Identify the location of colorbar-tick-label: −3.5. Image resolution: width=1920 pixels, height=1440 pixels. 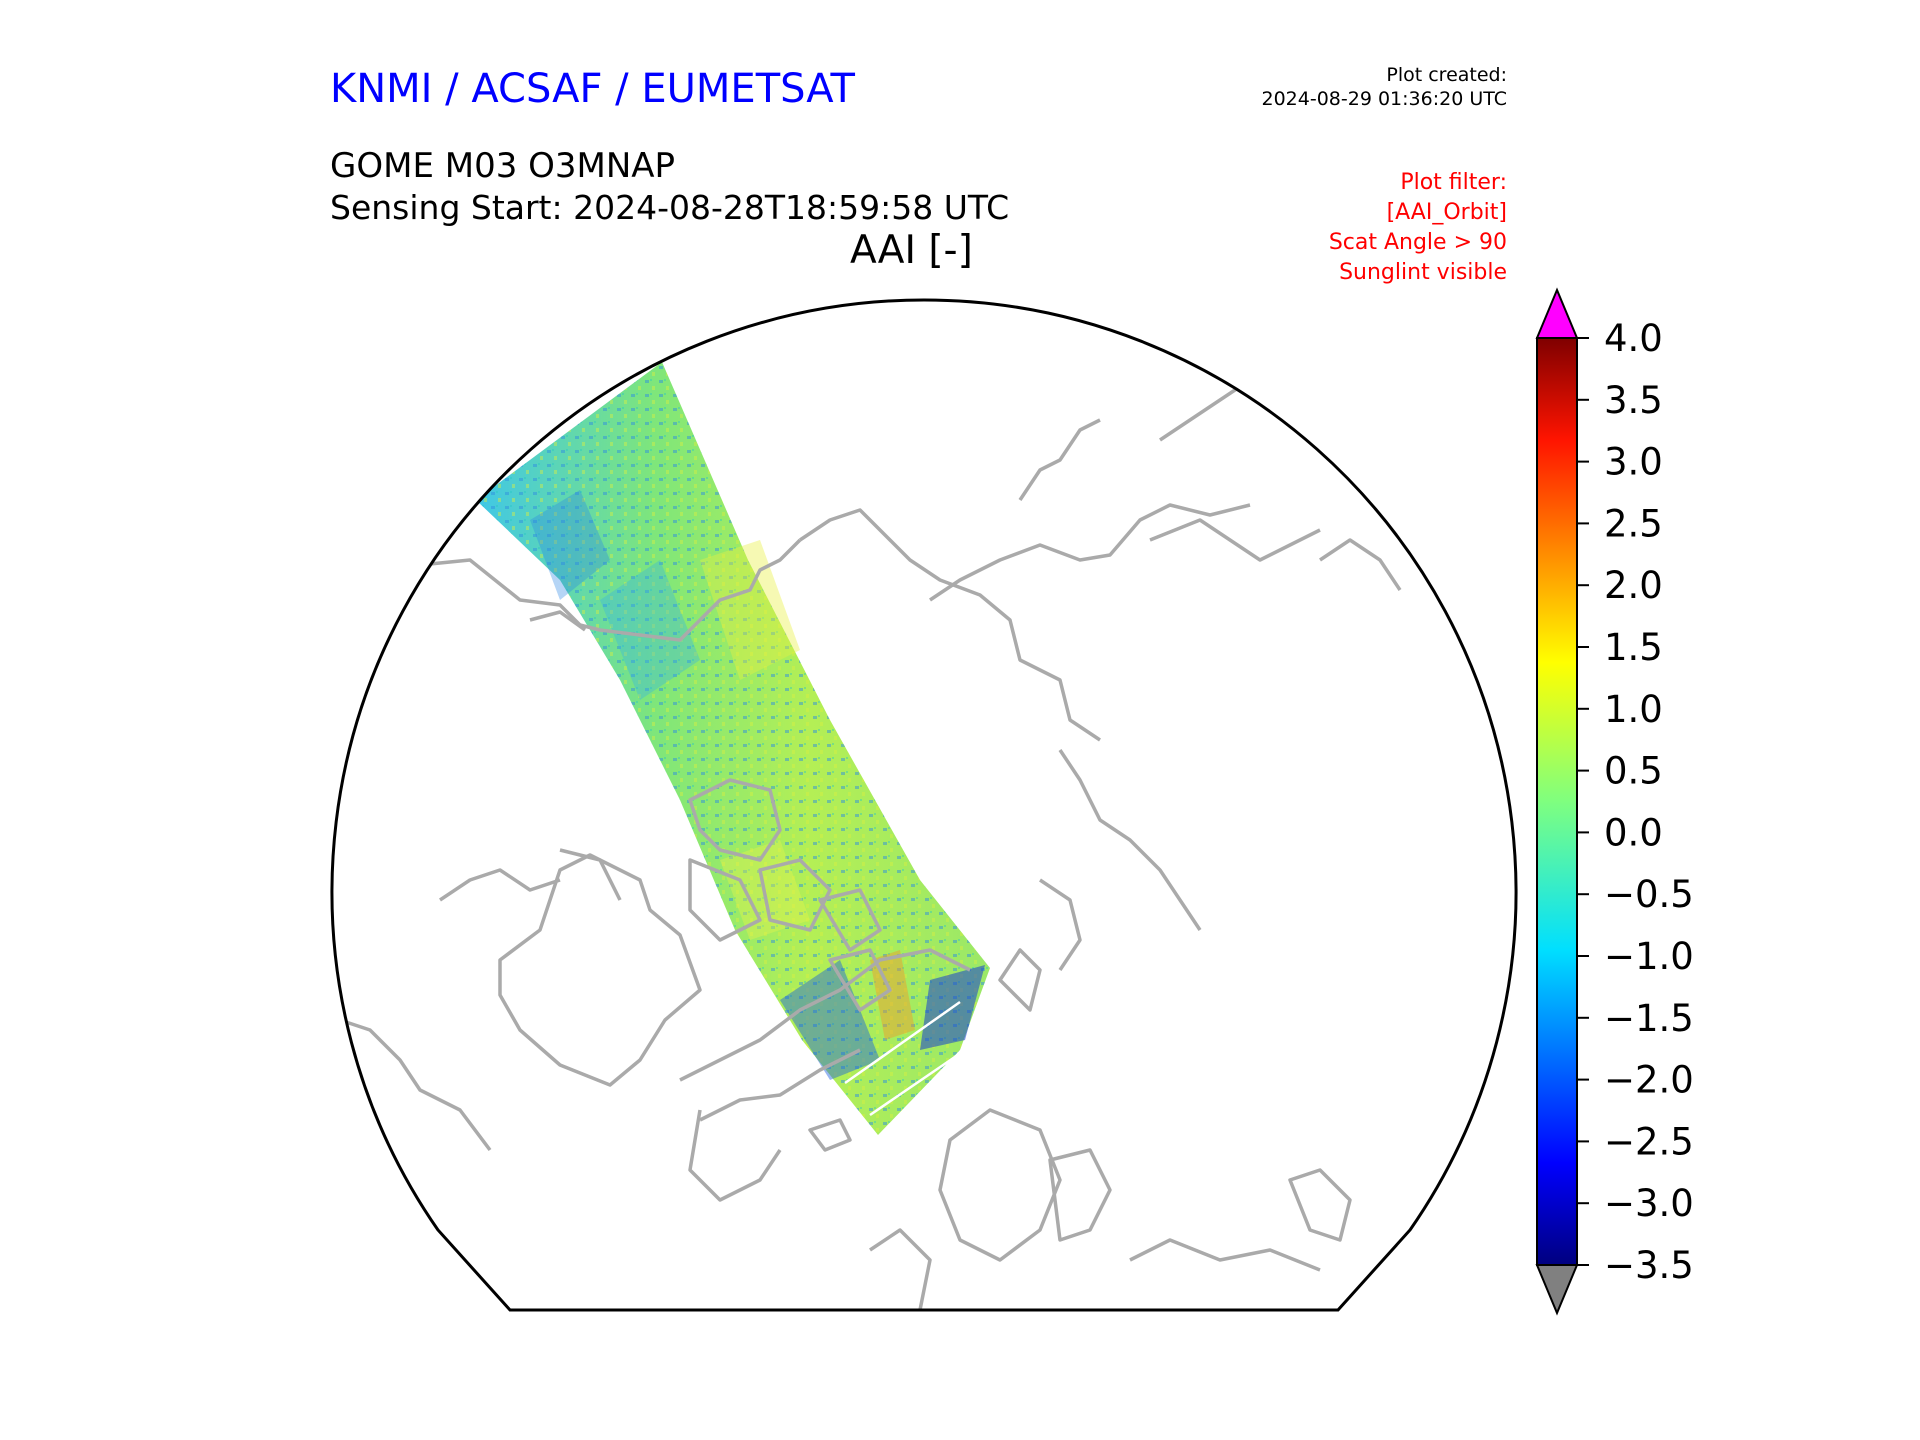
(1649, 1265).